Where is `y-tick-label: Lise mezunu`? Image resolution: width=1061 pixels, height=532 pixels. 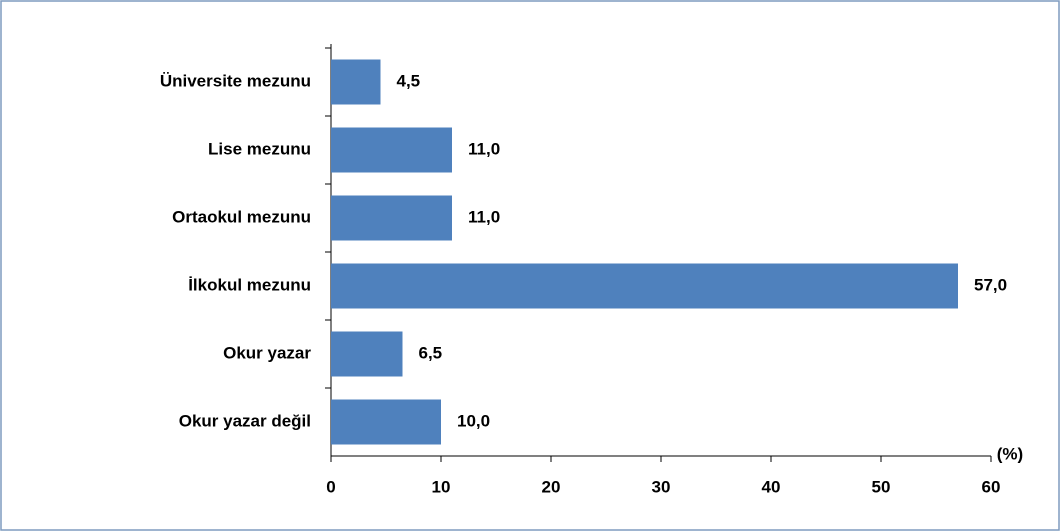
y-tick-label: Lise mezunu is located at coordinates (259, 148).